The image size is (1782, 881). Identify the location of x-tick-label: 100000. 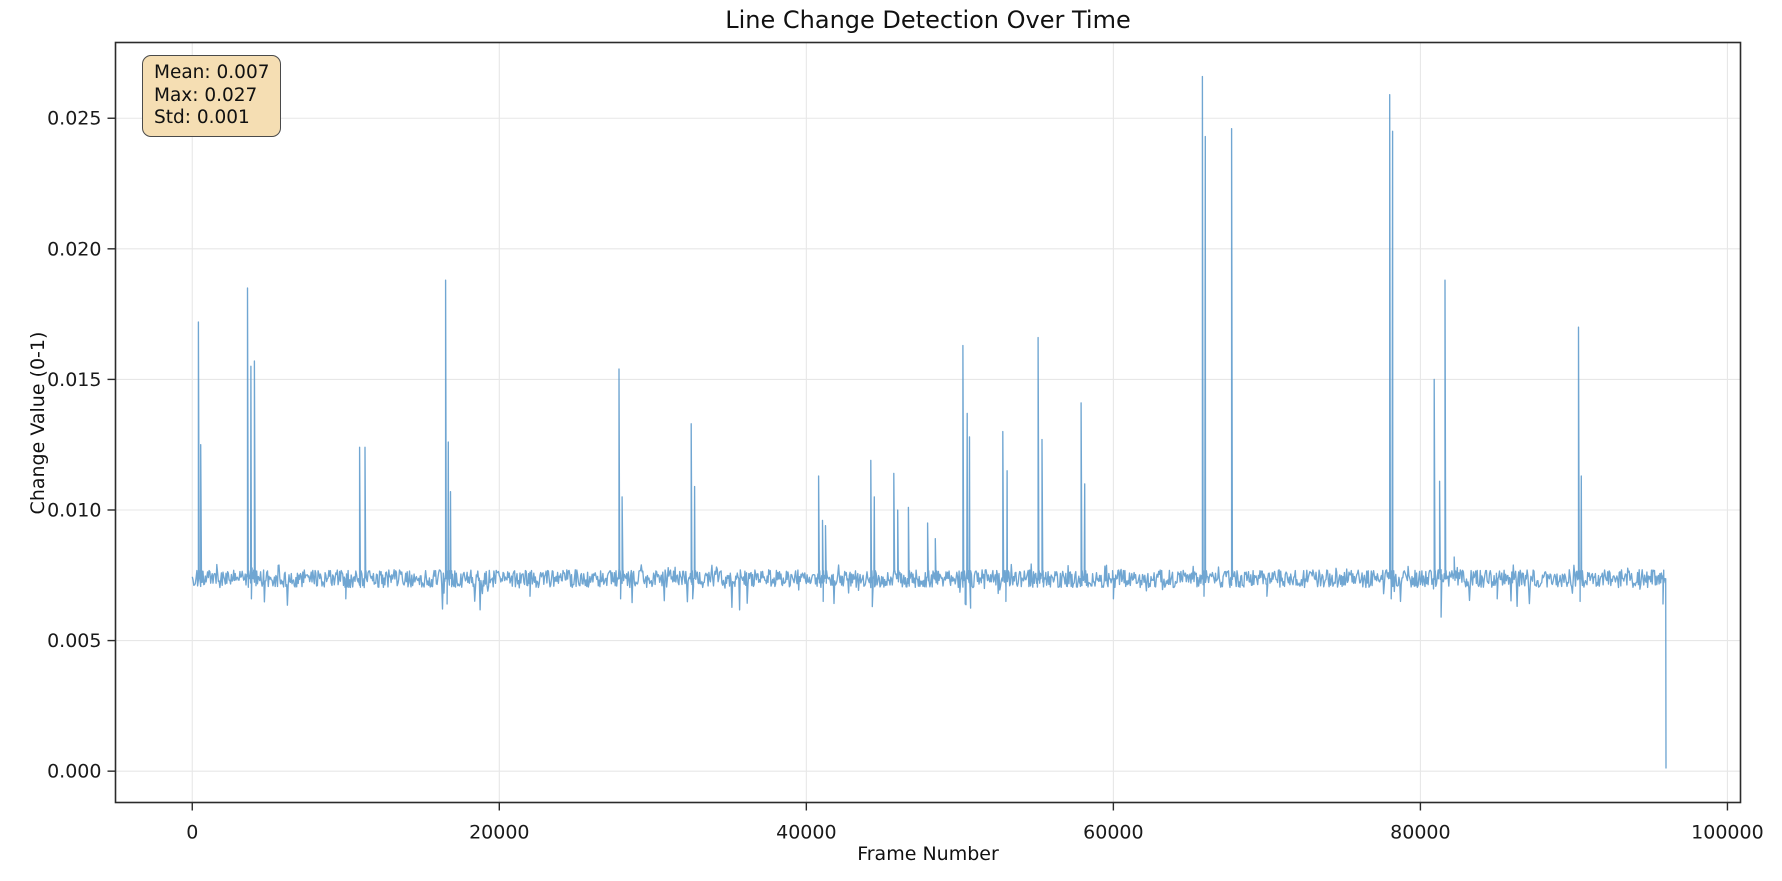
(1727, 833).